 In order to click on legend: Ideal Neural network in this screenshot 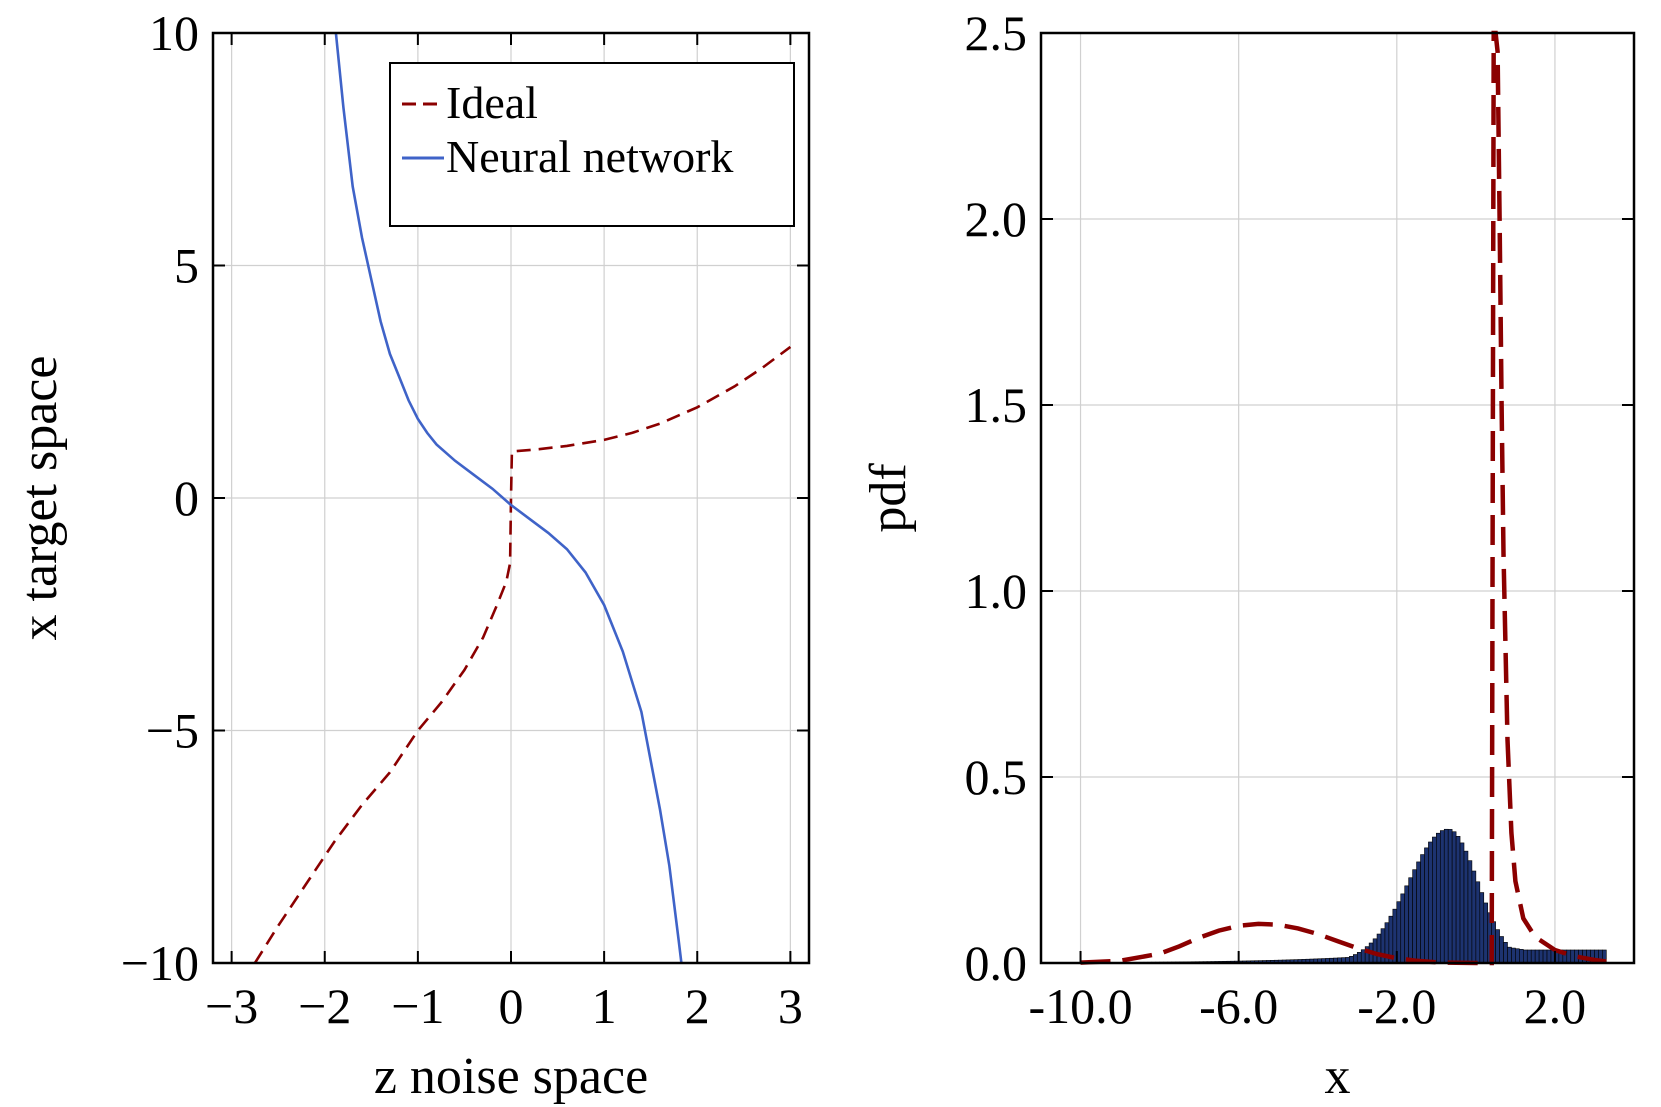, I will do `click(592, 144)`.